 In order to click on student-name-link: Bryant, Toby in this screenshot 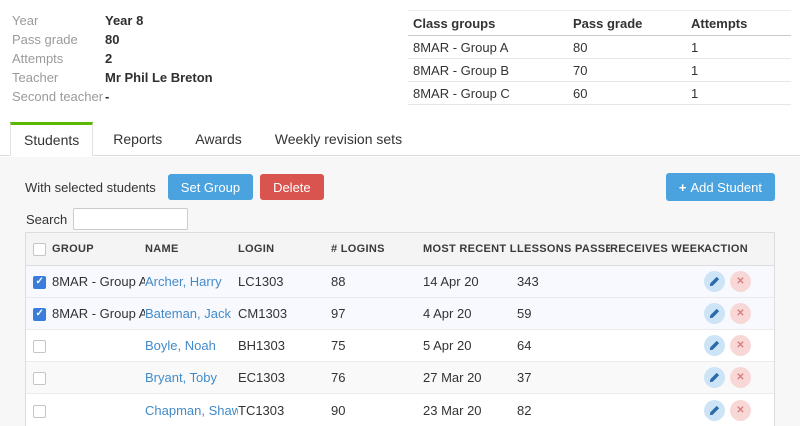, I will do `click(181, 377)`.